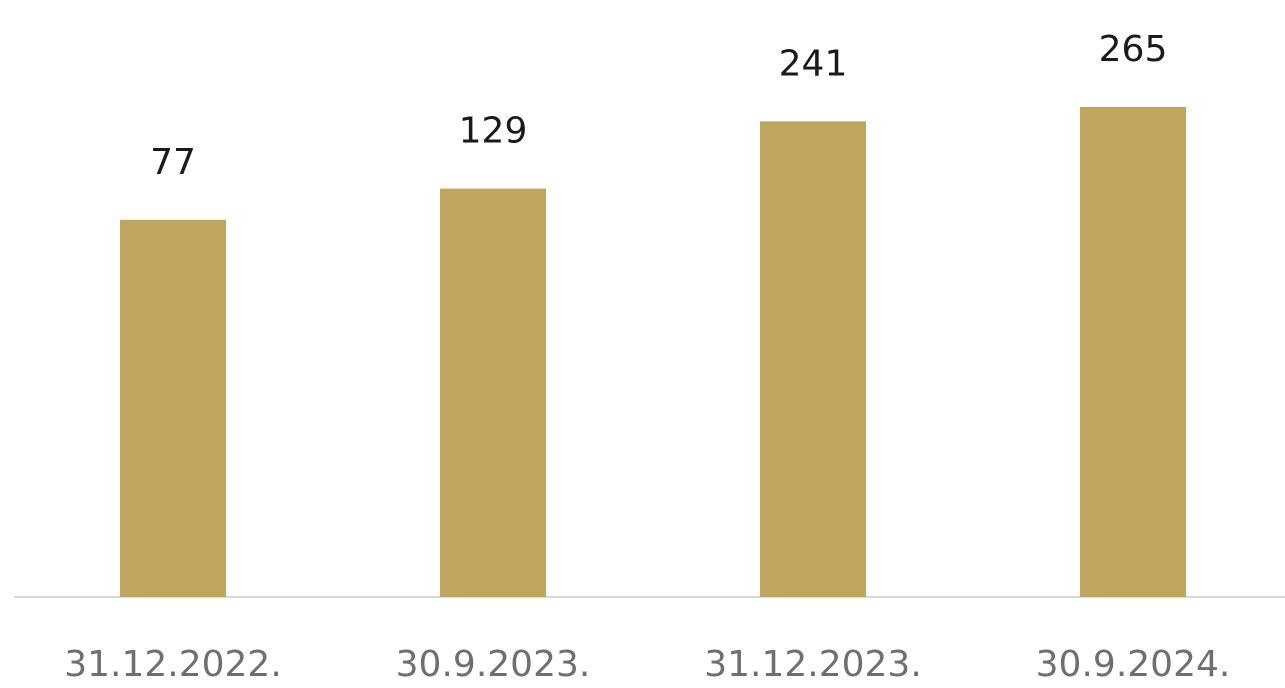  What do you see at coordinates (173, 664) in the screenshot?
I see `x-tick-label-1: 31.12.2022.` at bounding box center [173, 664].